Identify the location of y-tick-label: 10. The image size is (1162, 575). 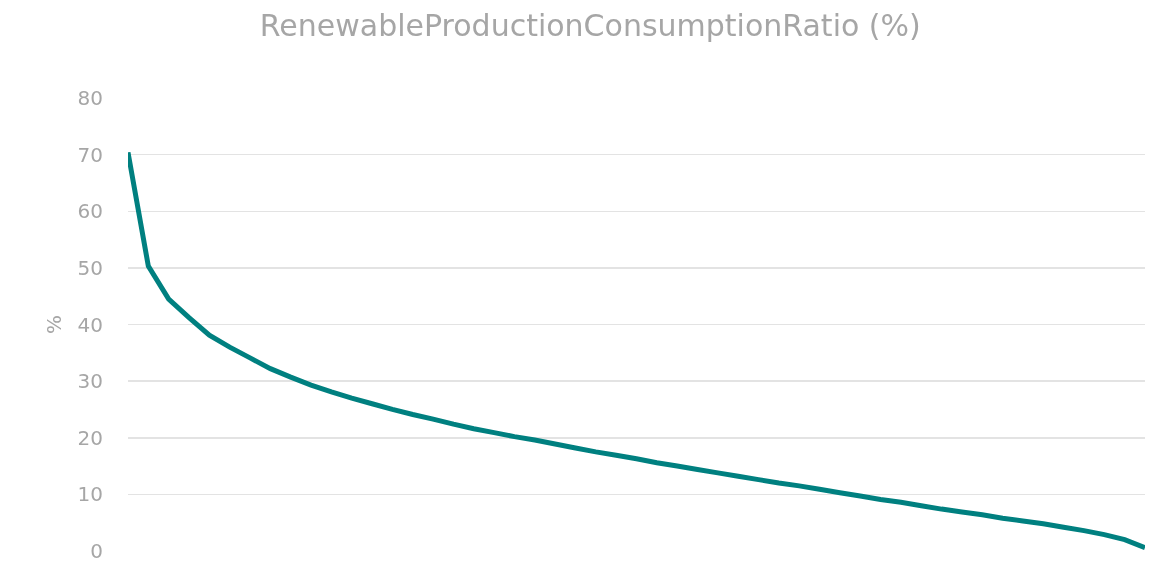
(90, 494).